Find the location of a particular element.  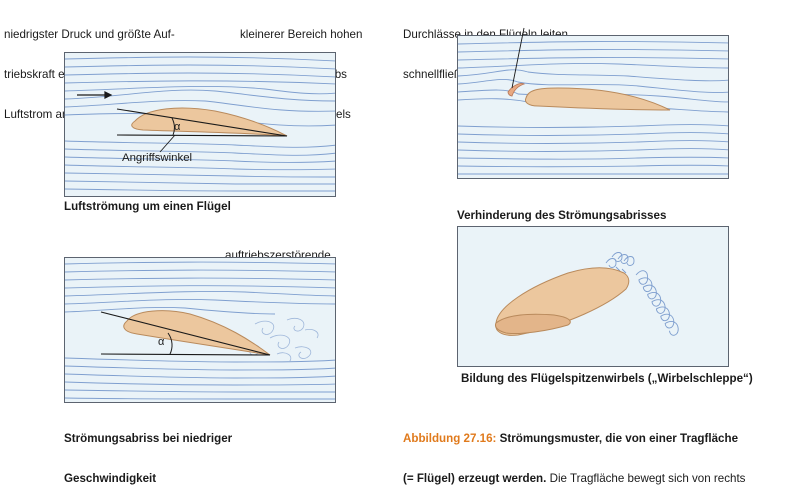

label-line: niedrigster Druck und größte Auf- is located at coordinates (89, 34).